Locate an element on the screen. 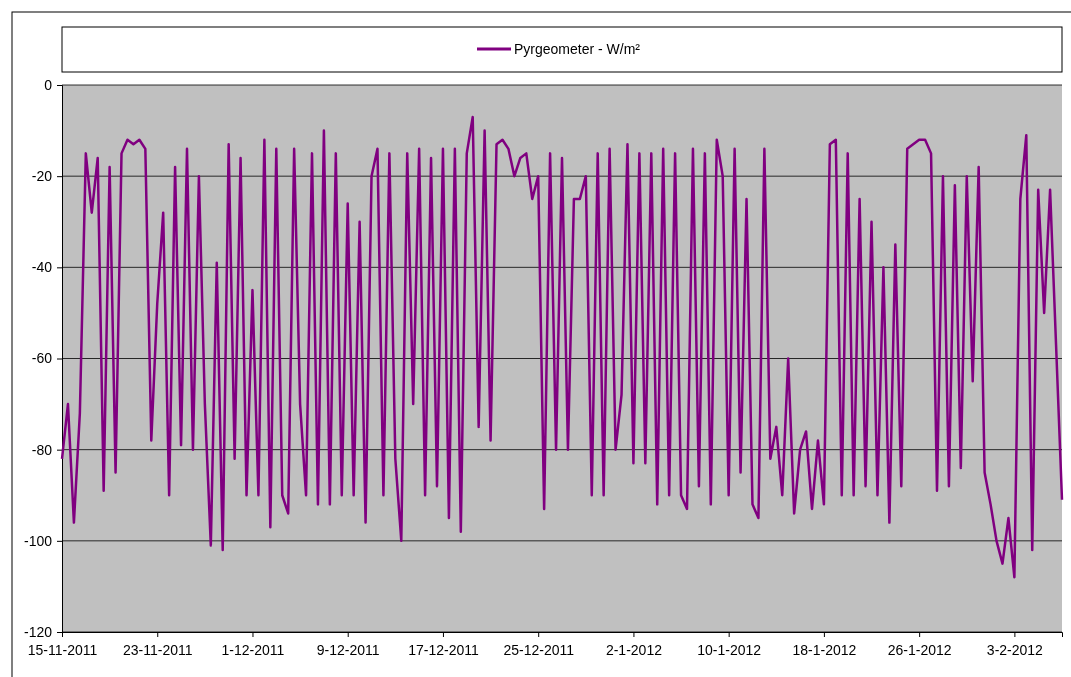  y-tick-label: 0 is located at coordinates (48, 84).